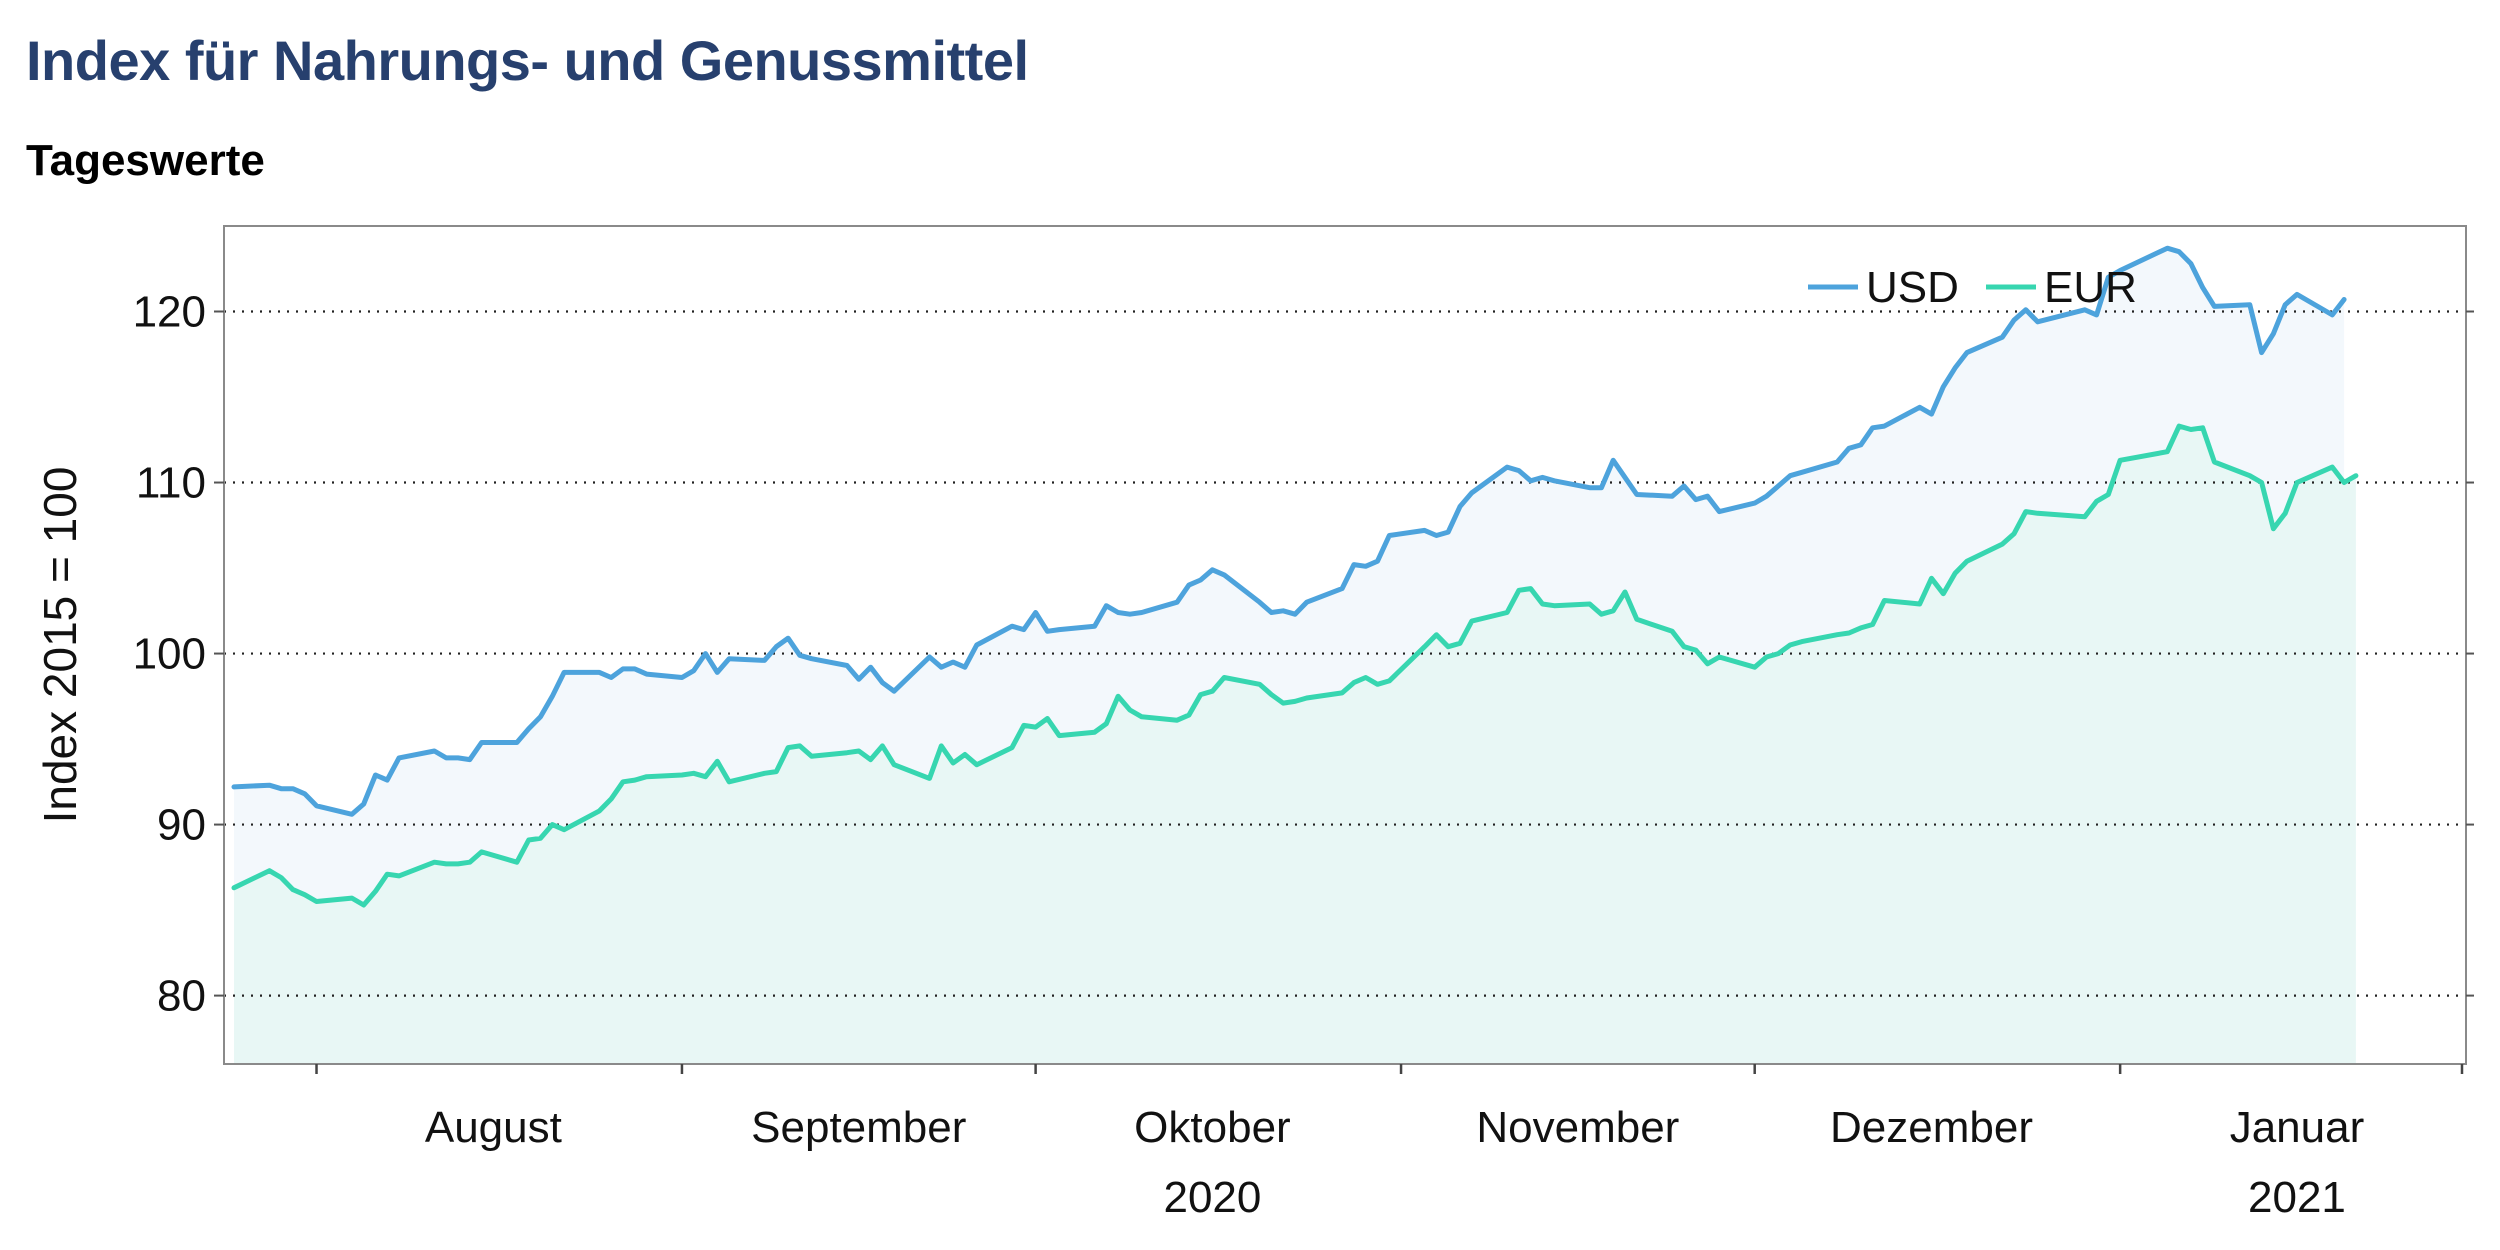  I want to click on legend-usd-label: USD, so click(1912, 287).